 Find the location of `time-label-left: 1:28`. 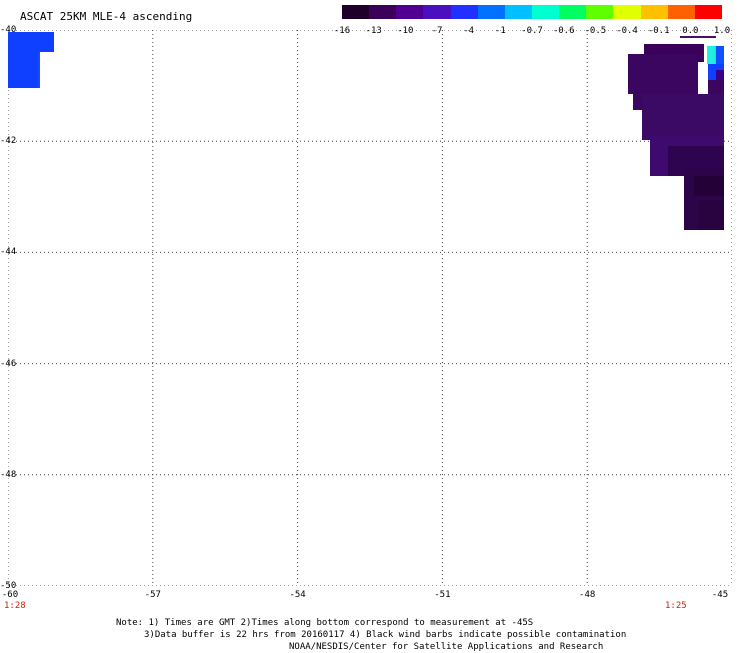

time-label-left: 1:28 is located at coordinates (15, 606).